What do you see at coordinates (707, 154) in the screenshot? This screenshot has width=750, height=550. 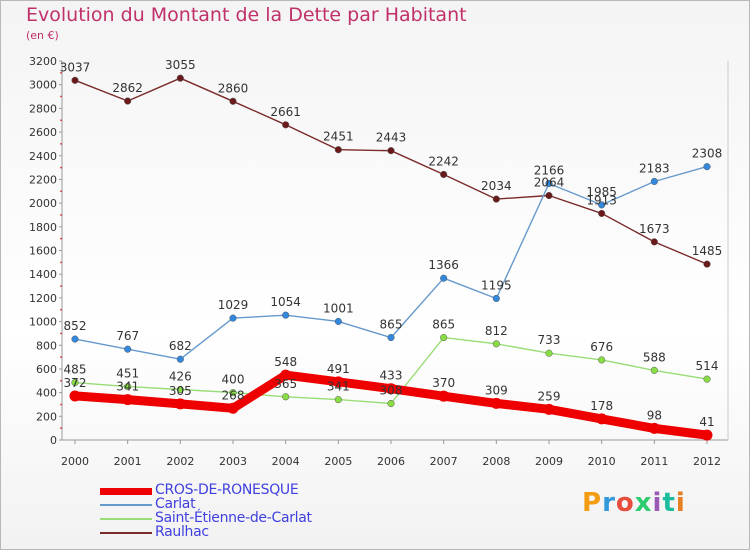 I see `data-label: 2308` at bounding box center [707, 154].